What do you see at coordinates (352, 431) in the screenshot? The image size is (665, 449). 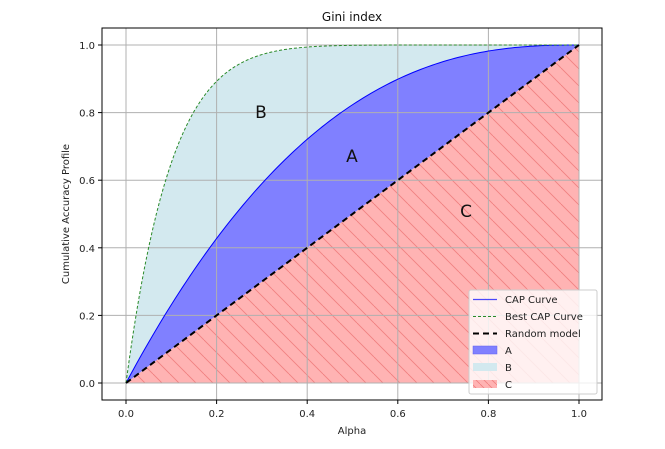 I see `x-axis-label: Alpha` at bounding box center [352, 431].